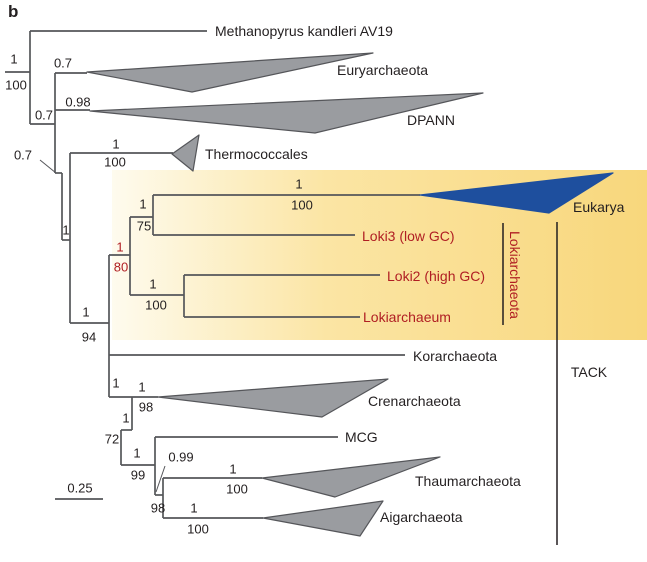 The image size is (647, 562). I want to click on support-value: 72, so click(112, 439).